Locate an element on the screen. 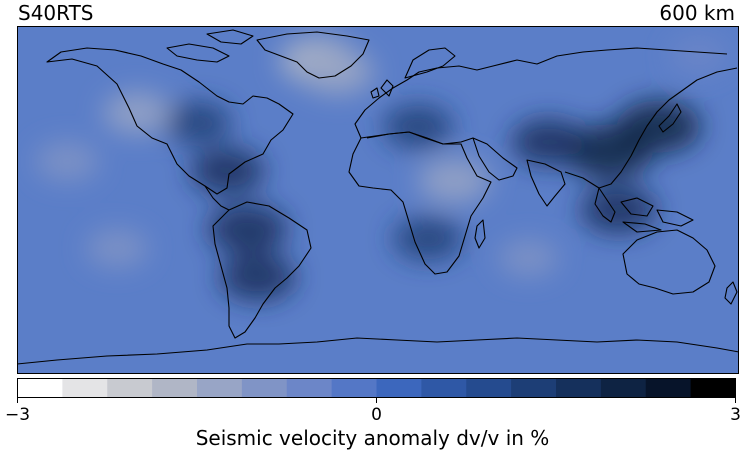  coast-south-america is located at coordinates (262, 270).